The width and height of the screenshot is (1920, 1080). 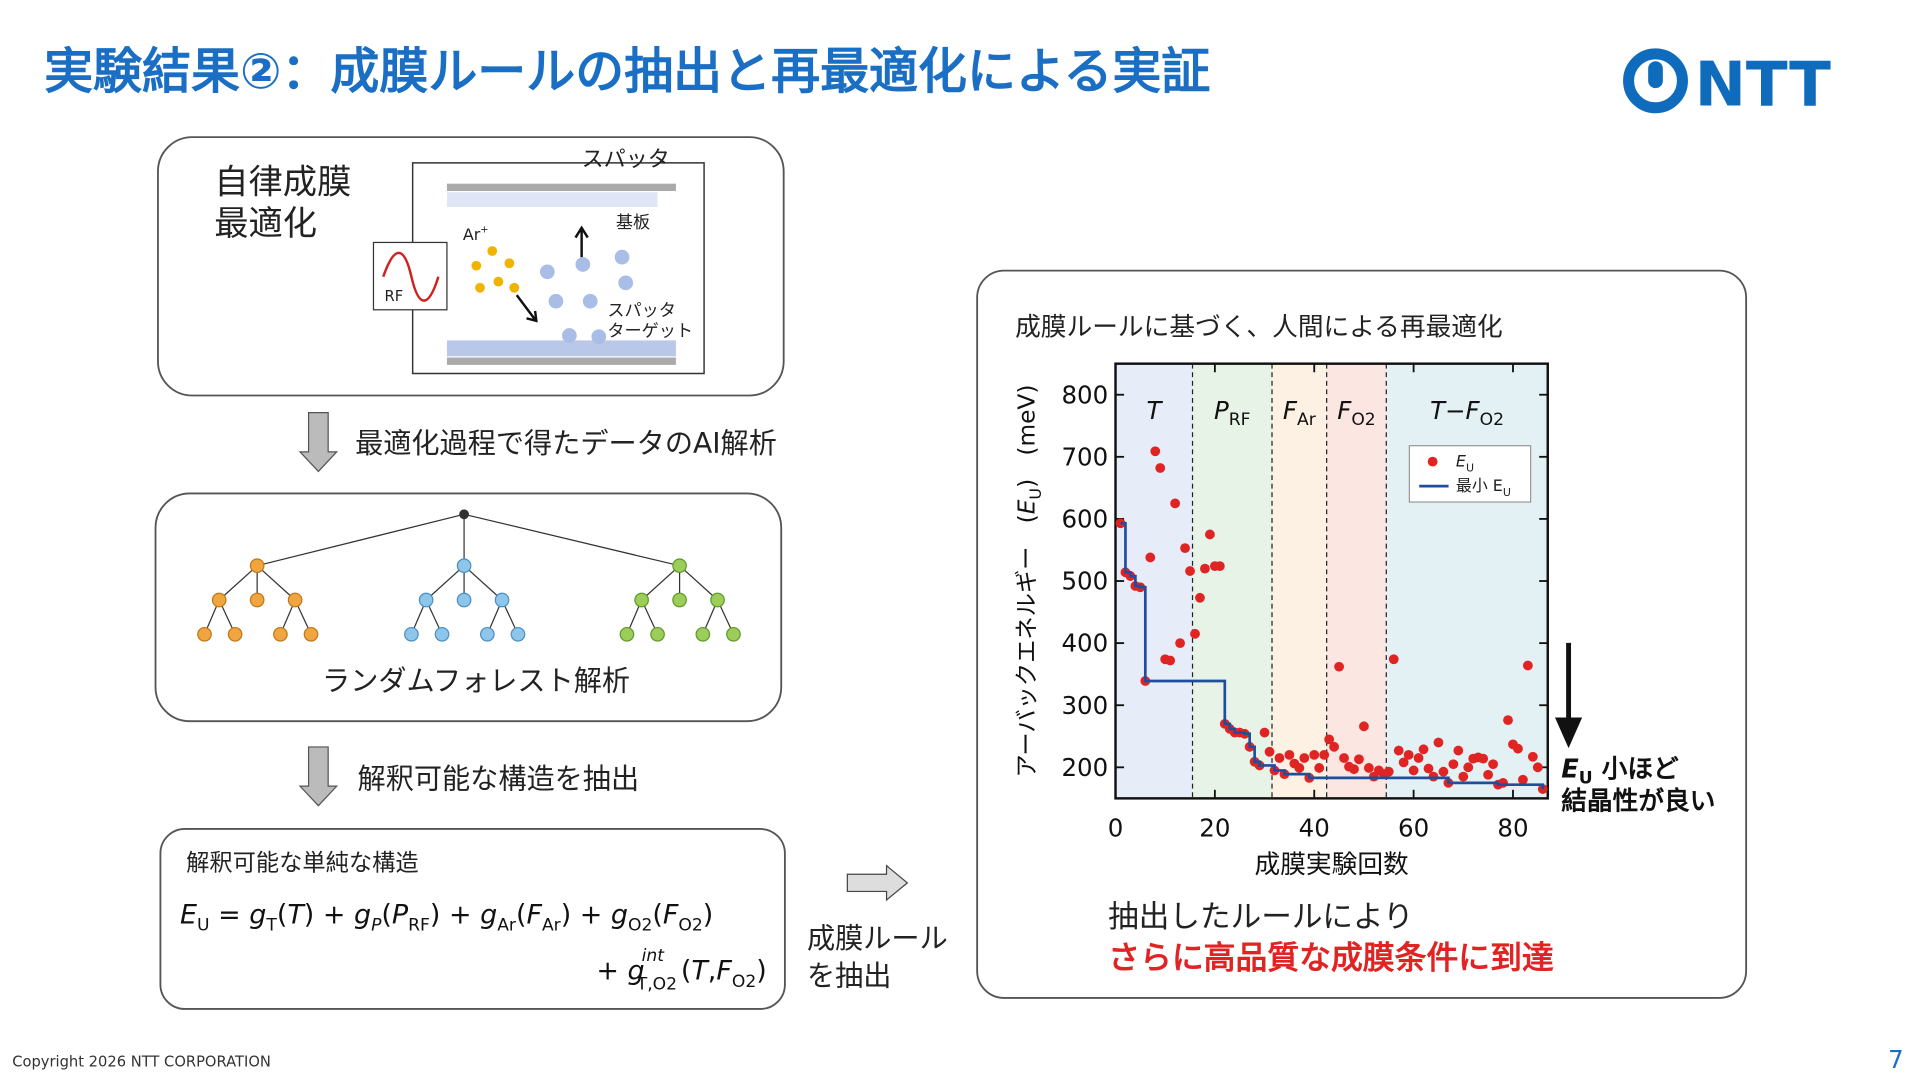 What do you see at coordinates (282, 182) in the screenshot?
I see `panel-title: 自律成膜` at bounding box center [282, 182].